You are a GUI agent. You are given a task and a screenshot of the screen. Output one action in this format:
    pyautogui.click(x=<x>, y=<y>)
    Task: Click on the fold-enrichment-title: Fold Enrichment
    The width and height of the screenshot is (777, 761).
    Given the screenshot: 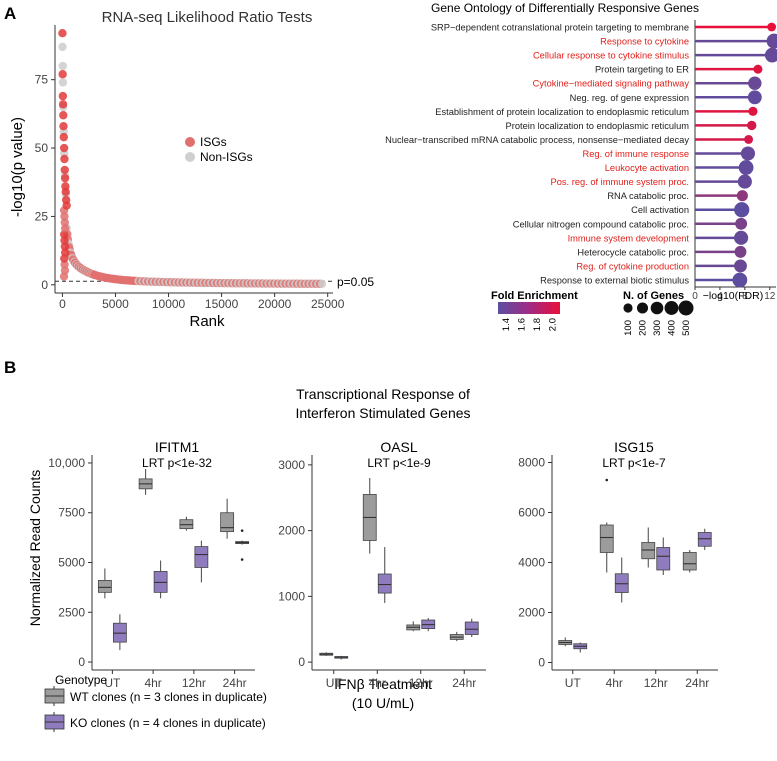 What is the action you would take?
    pyautogui.click(x=534, y=296)
    